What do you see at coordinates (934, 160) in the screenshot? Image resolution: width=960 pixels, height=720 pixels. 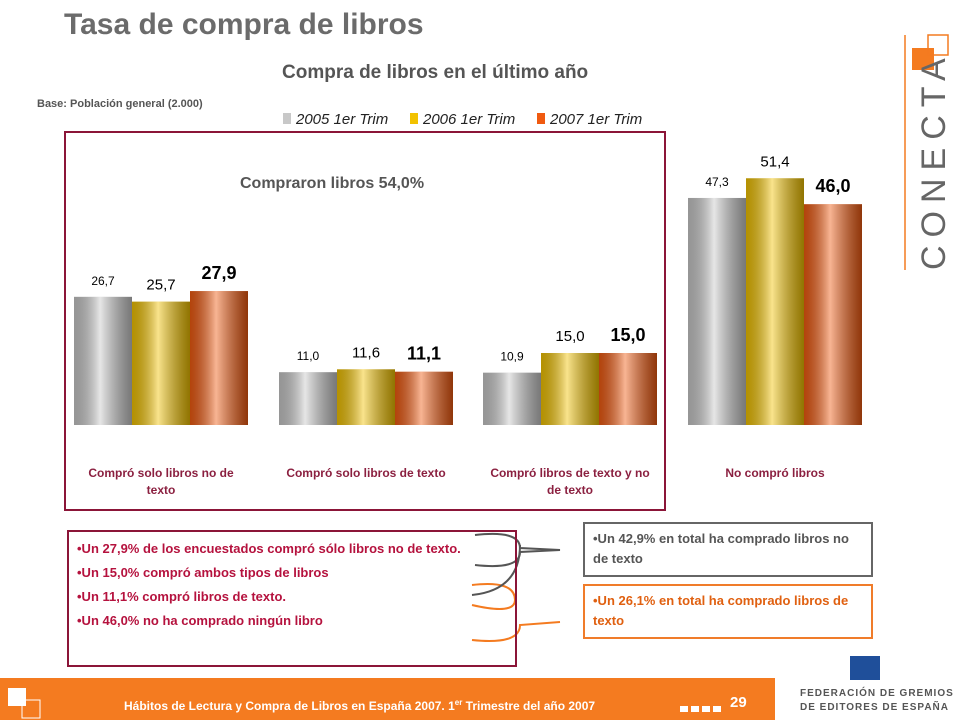 I see `logo-text: CONECTA` at bounding box center [934, 160].